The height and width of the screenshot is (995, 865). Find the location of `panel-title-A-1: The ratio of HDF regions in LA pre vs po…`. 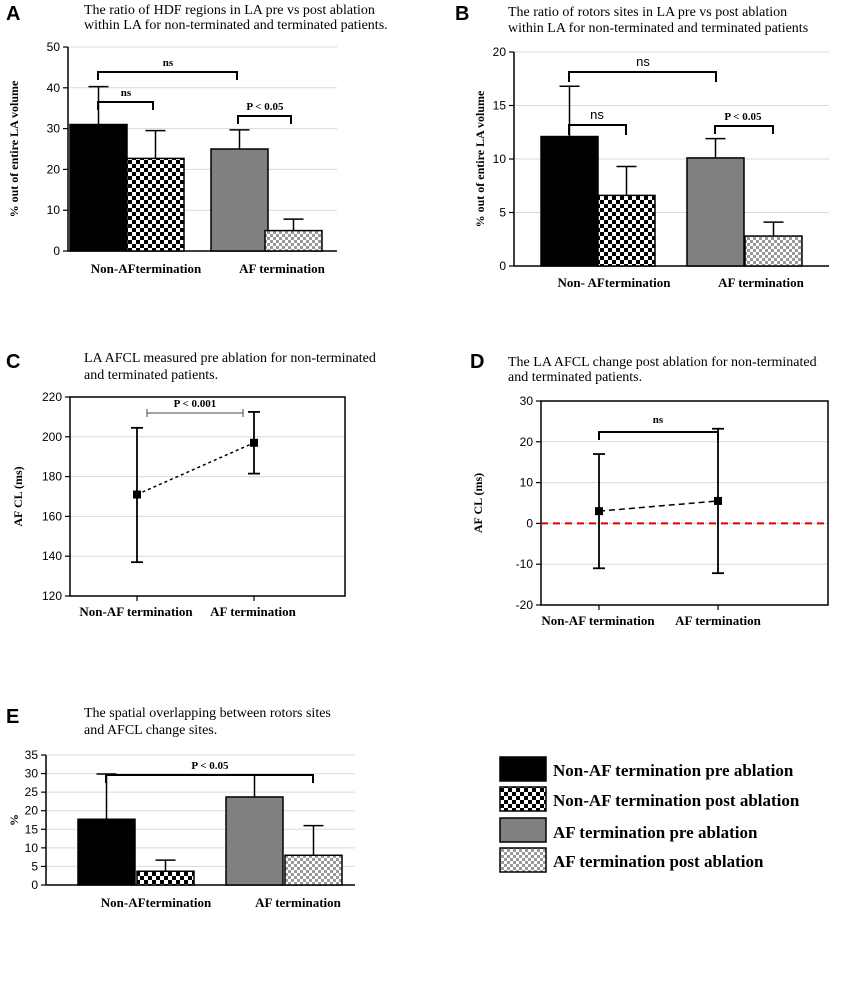

panel-title-A-1: The ratio of HDF regions in LA pre vs po… is located at coordinates (229, 10).